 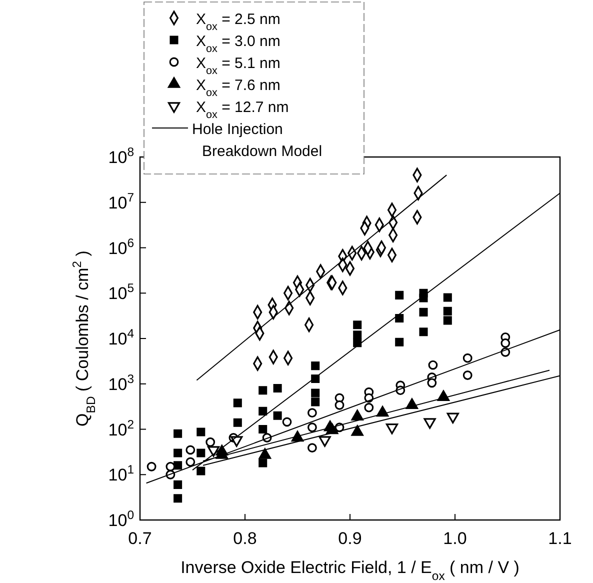 What do you see at coordinates (257, 140) in the screenshot?
I see `legend-label: Hole Injection Breakdown Model` at bounding box center [257, 140].